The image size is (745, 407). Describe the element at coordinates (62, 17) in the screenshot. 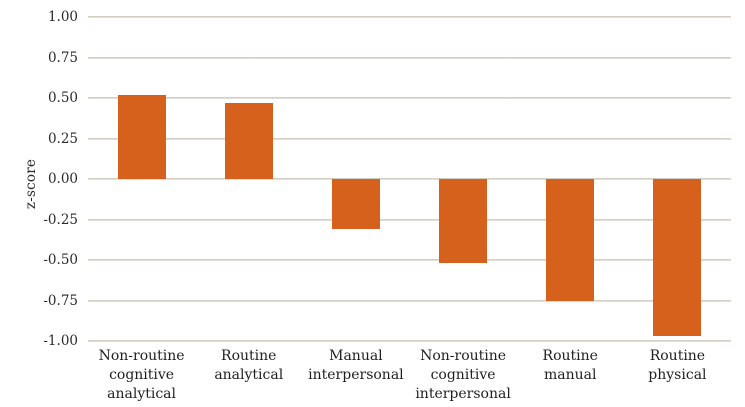

I see `y-tick-label: 1.00` at that location.